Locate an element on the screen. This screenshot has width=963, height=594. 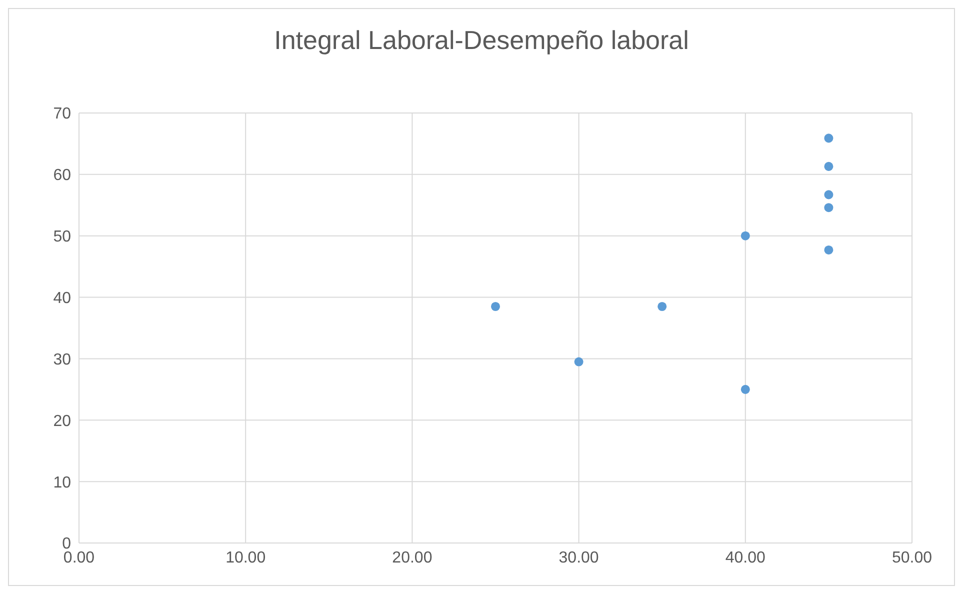
x-tick-label: 30.00 is located at coordinates (578, 557).